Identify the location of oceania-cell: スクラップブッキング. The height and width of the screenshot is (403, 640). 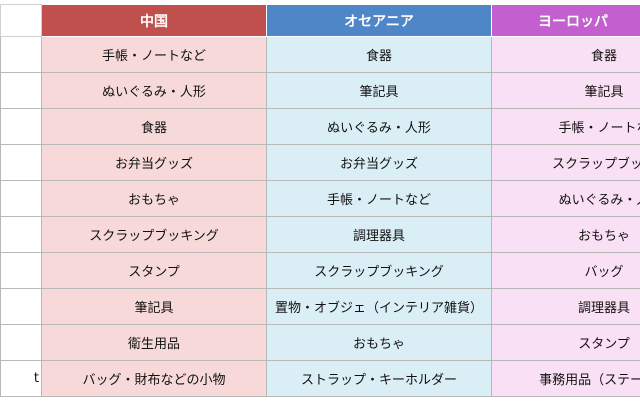
(379, 270).